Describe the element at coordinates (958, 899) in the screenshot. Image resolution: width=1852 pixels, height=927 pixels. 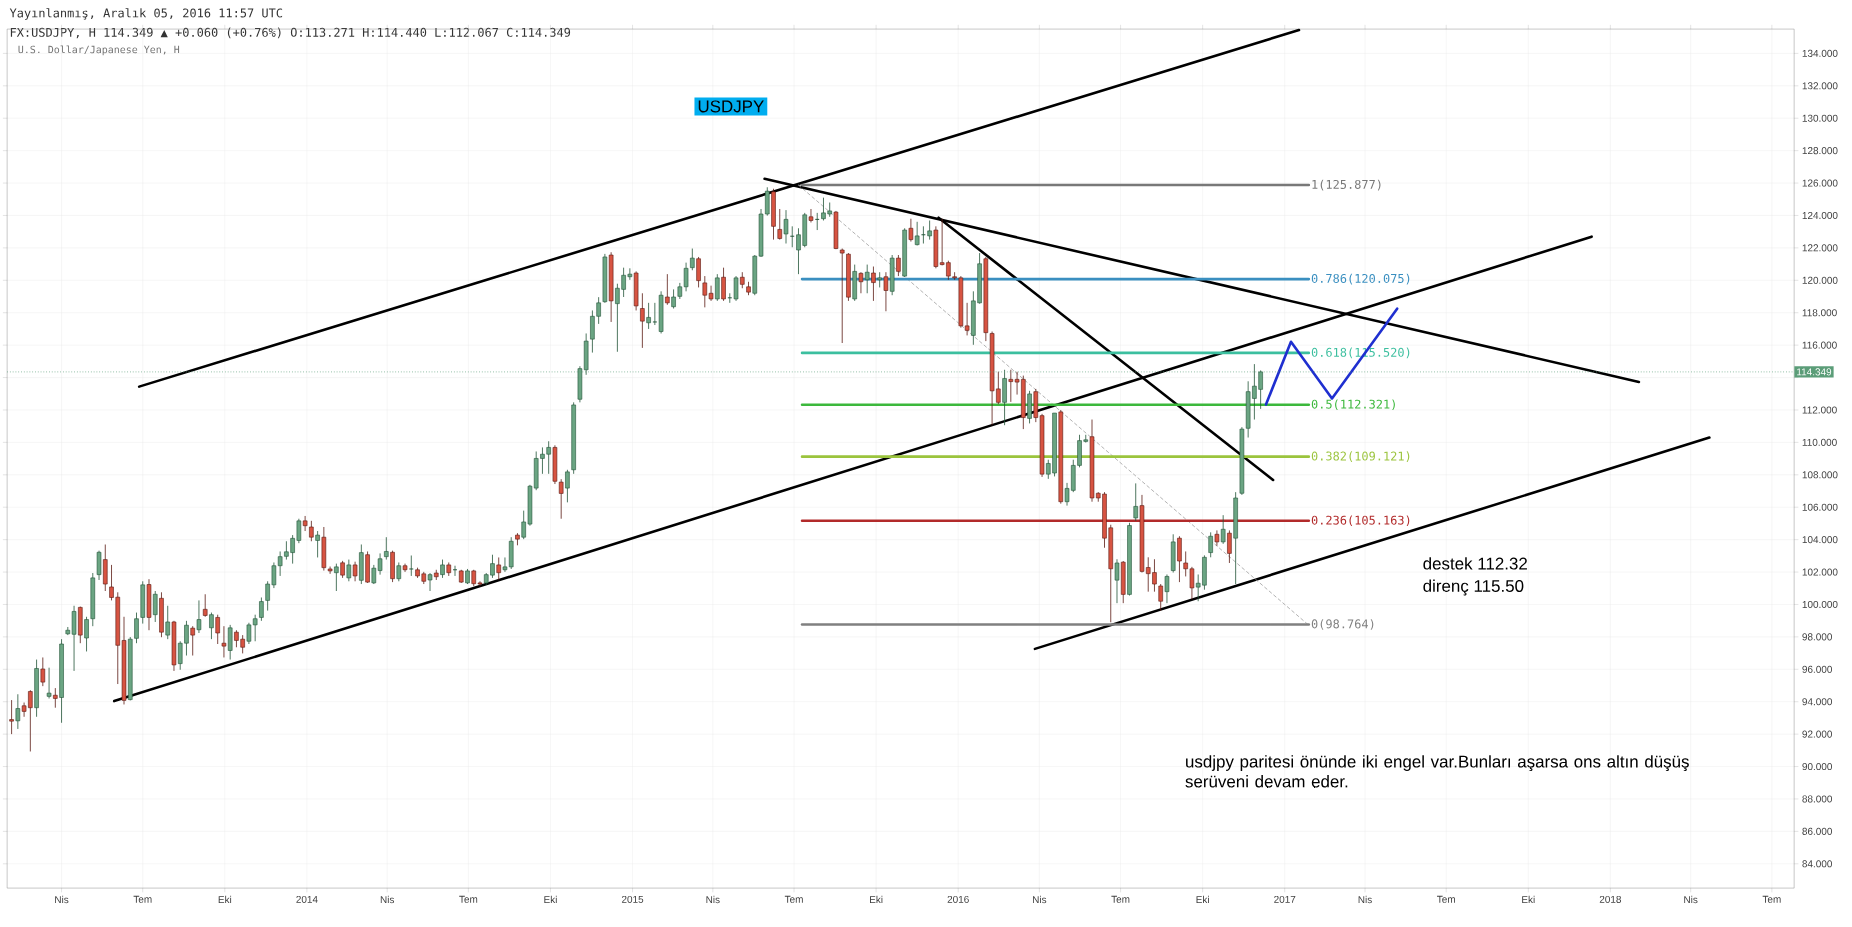
I see `x-tick-label: 2016` at that location.